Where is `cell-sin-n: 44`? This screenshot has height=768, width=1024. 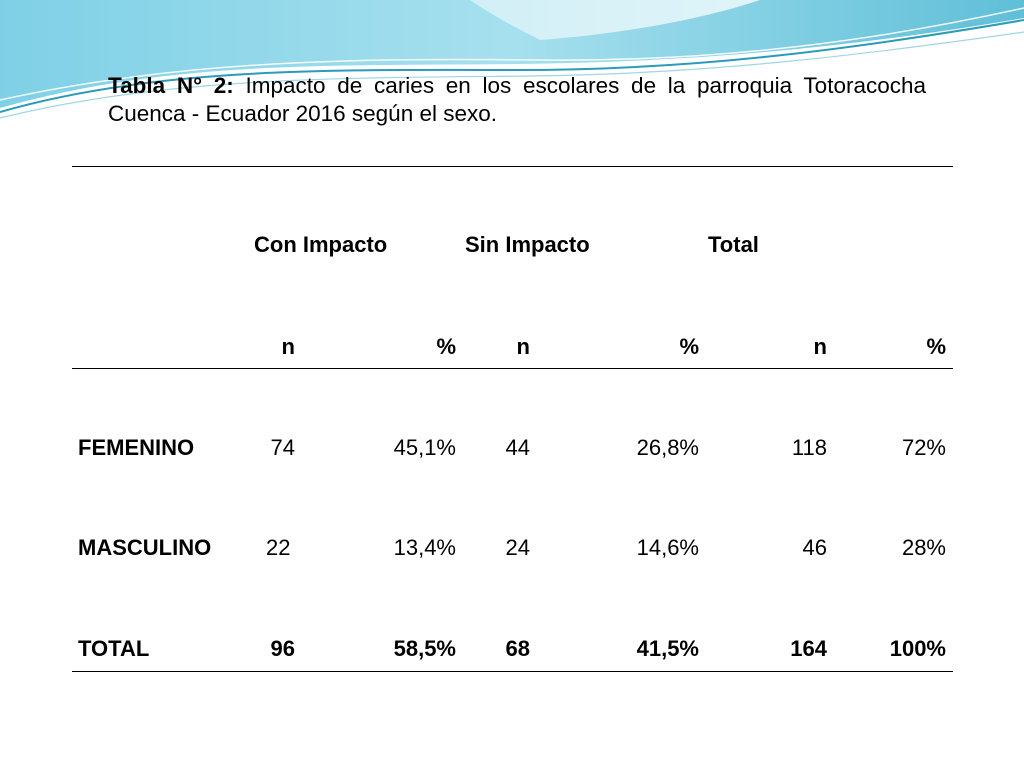
cell-sin-n: 44 is located at coordinates (517, 447).